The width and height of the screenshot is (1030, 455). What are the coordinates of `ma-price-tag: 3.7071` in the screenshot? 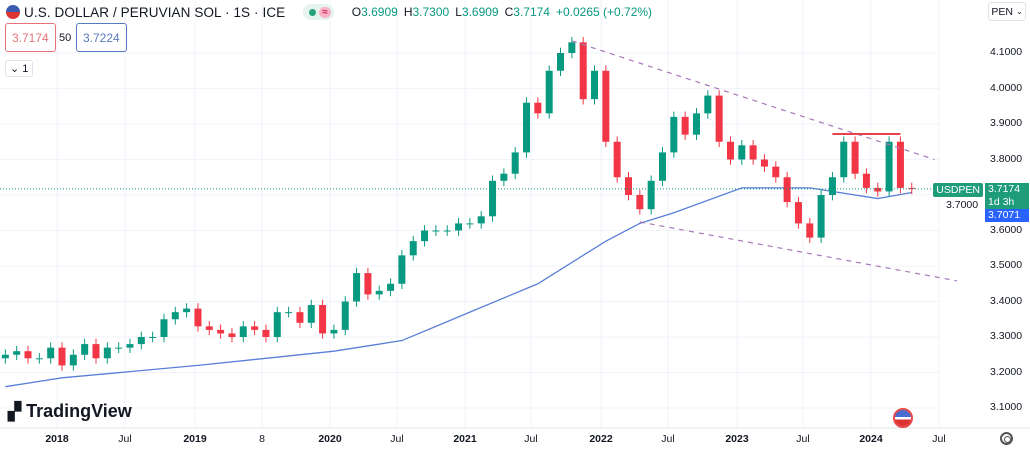 It's located at (1007, 215).